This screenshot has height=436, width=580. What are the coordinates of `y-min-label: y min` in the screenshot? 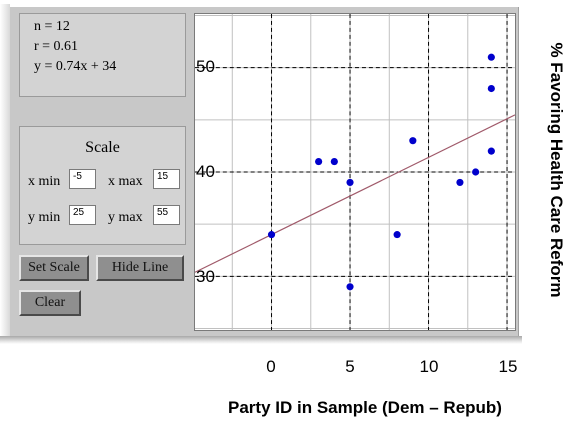 It's located at (44, 217).